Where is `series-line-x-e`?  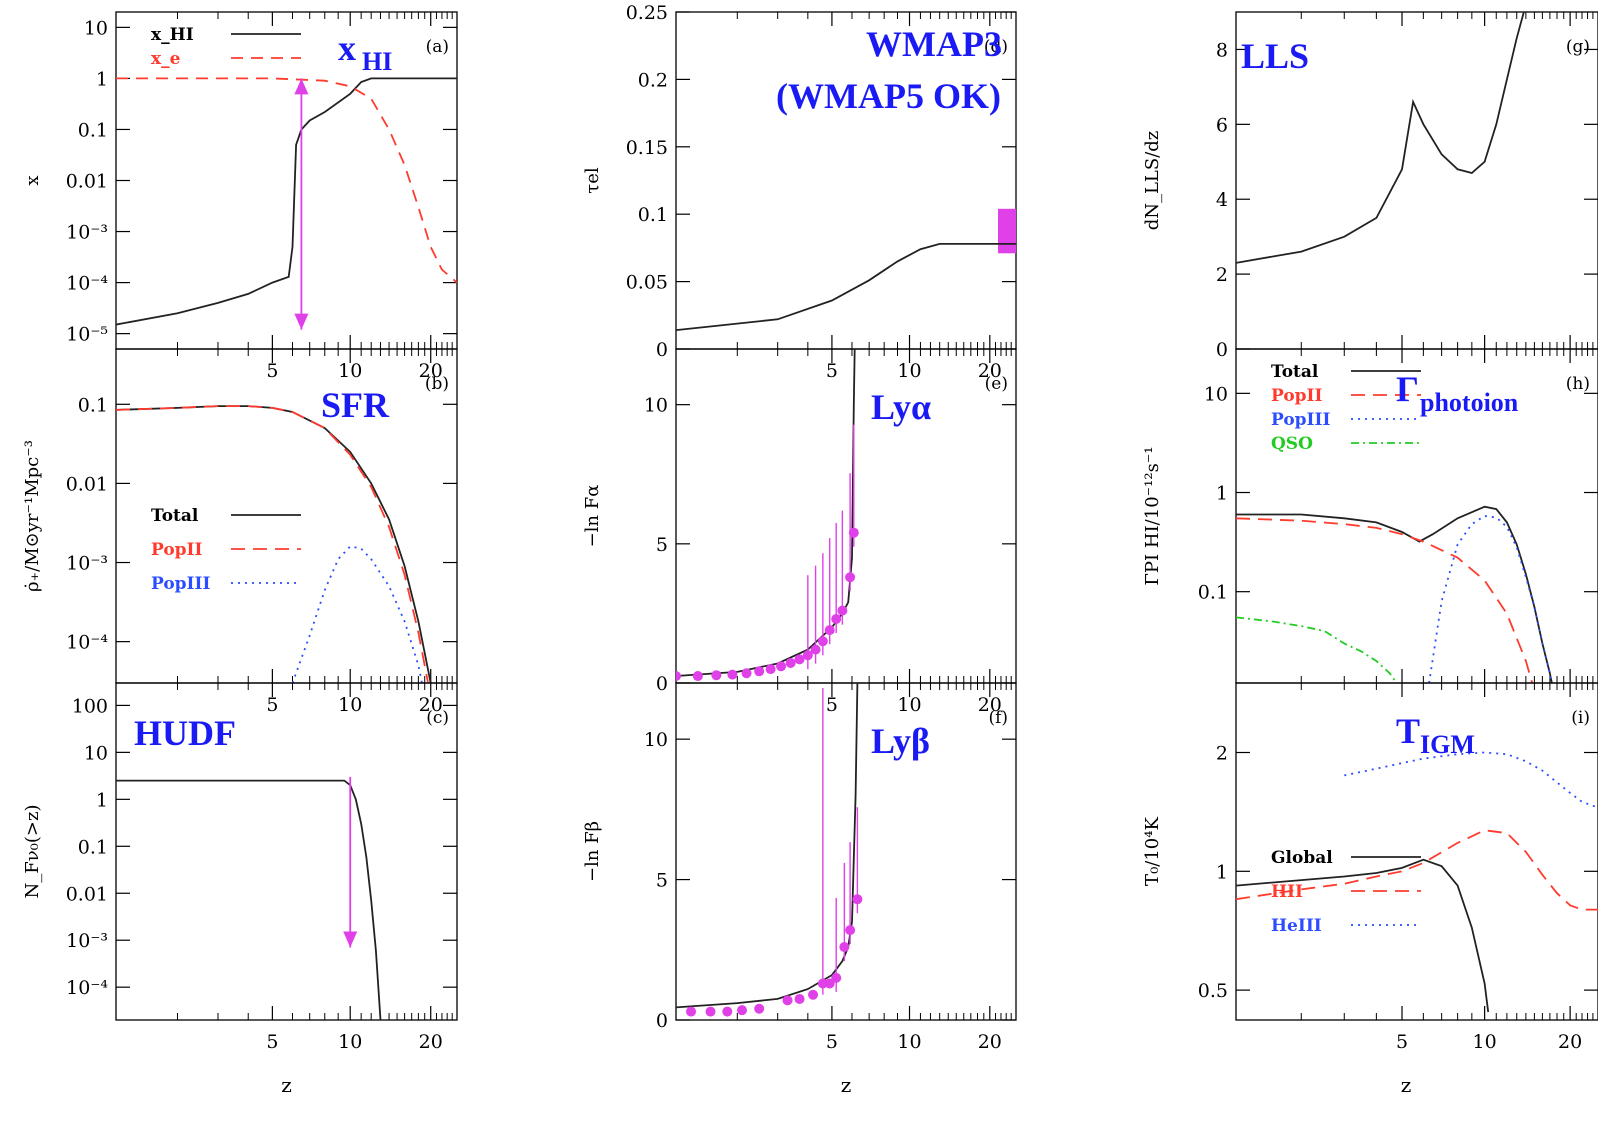 series-line-x-e is located at coordinates (286, 180).